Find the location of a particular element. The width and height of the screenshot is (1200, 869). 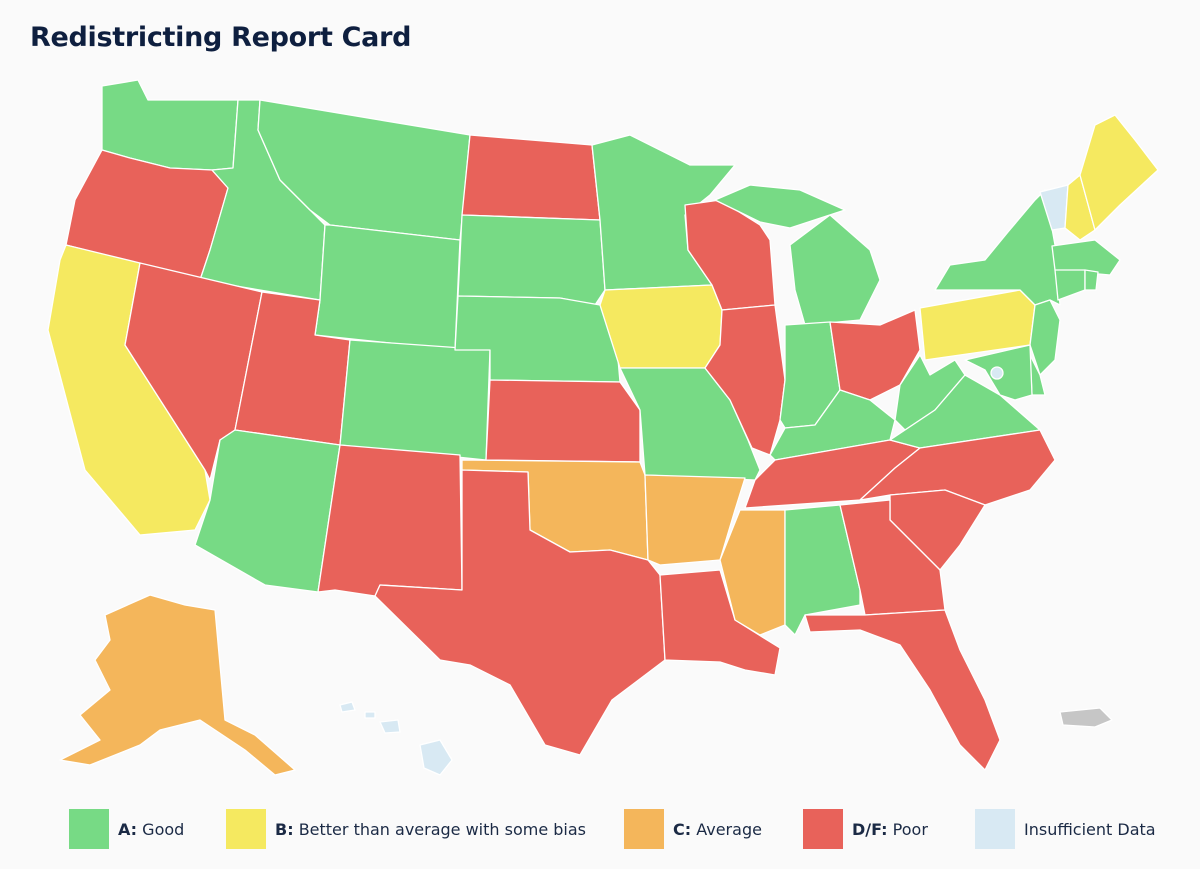

state-me is located at coordinates (1119, 172).